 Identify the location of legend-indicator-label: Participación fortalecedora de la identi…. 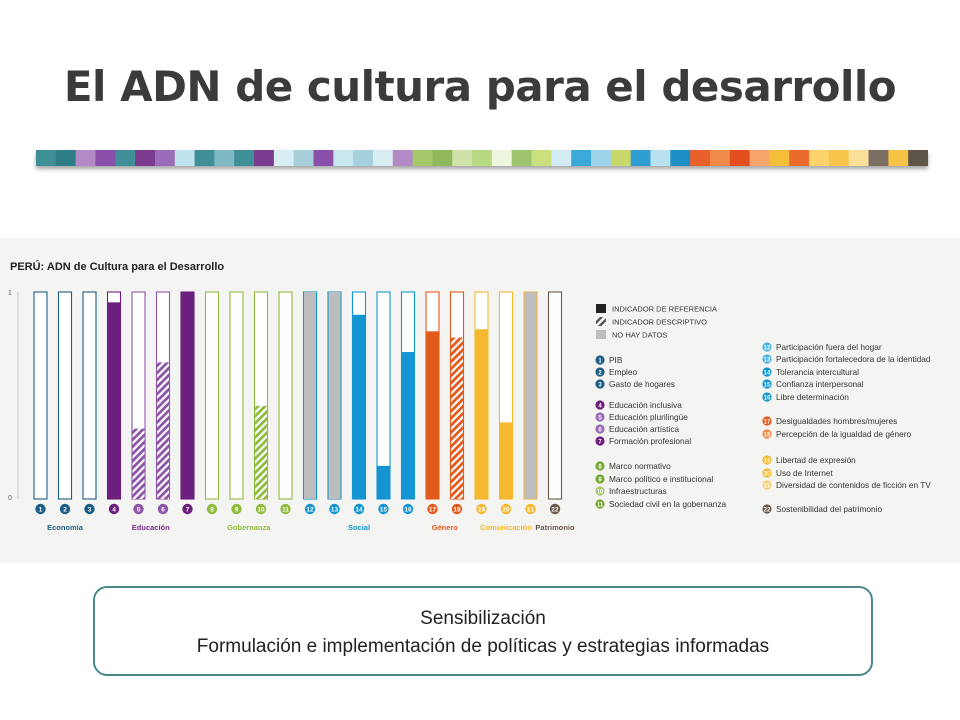
(853, 359).